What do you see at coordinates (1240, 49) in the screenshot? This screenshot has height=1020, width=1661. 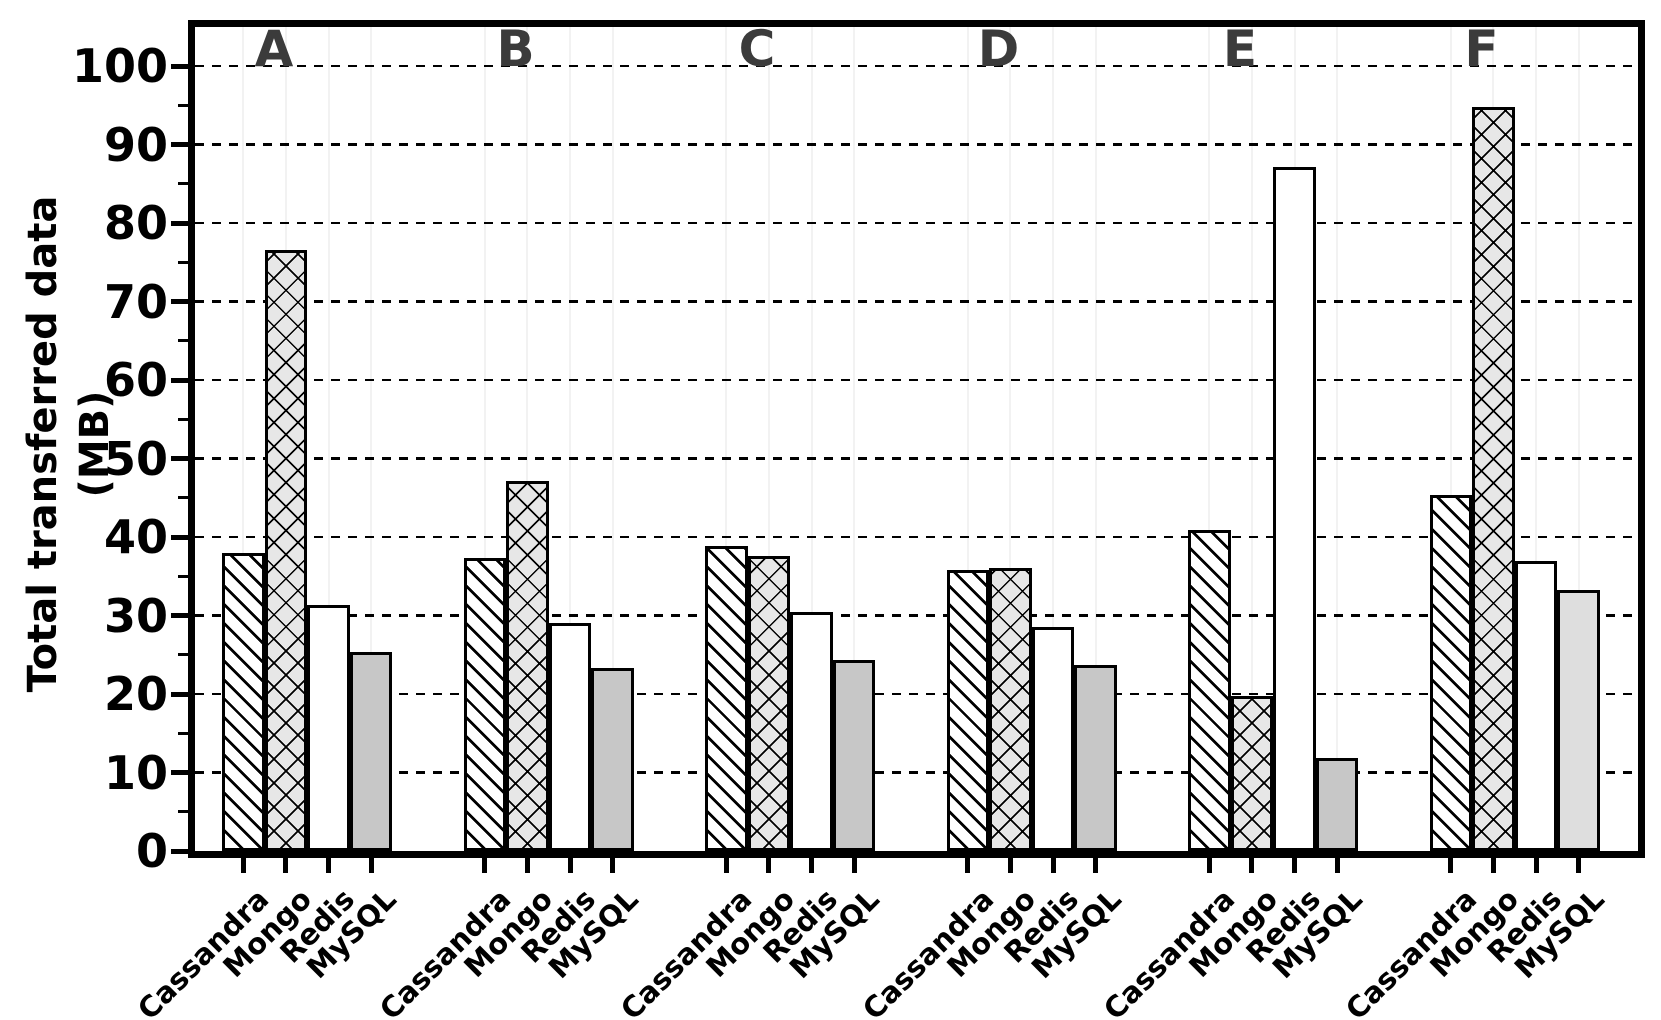 I see `group-label-E: E` at bounding box center [1240, 49].